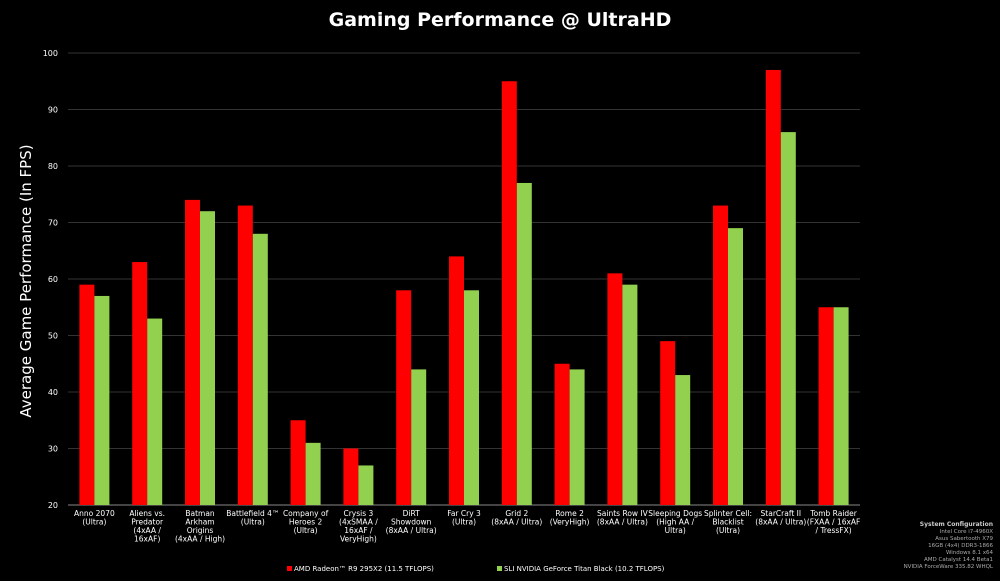 This screenshot has width=1000, height=581. What do you see at coordinates (50, 53) in the screenshot?
I see `y-tick-label: 100` at bounding box center [50, 53].